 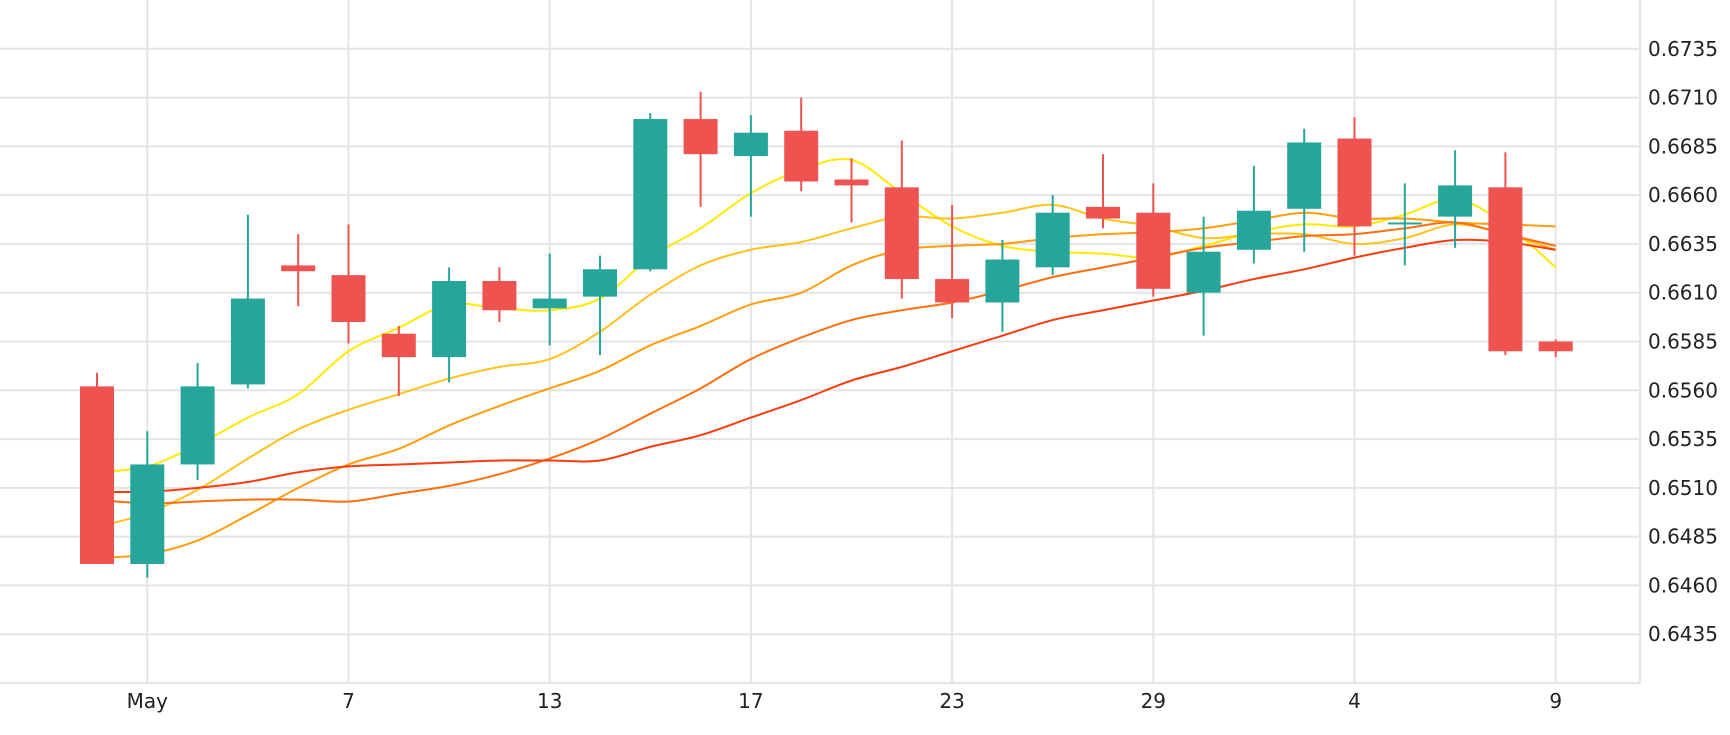 I want to click on y-tick-label: 0.6510, so click(x=1683, y=488).